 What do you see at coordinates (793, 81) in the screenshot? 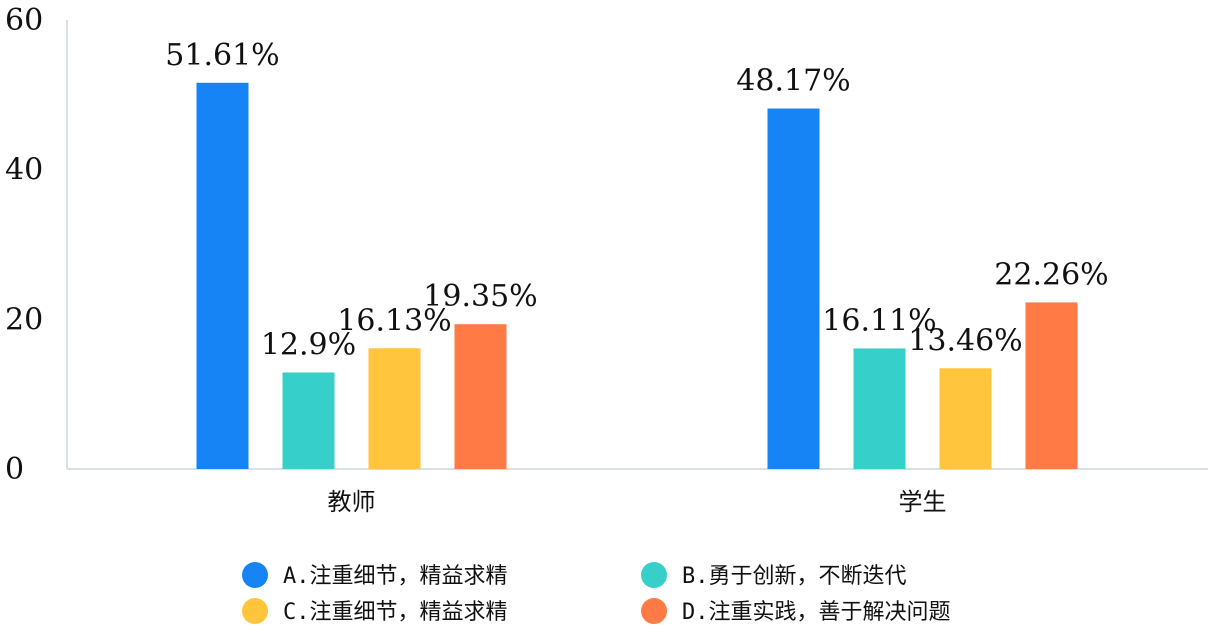
I see `bar-value-label: 48.17%` at bounding box center [793, 81].